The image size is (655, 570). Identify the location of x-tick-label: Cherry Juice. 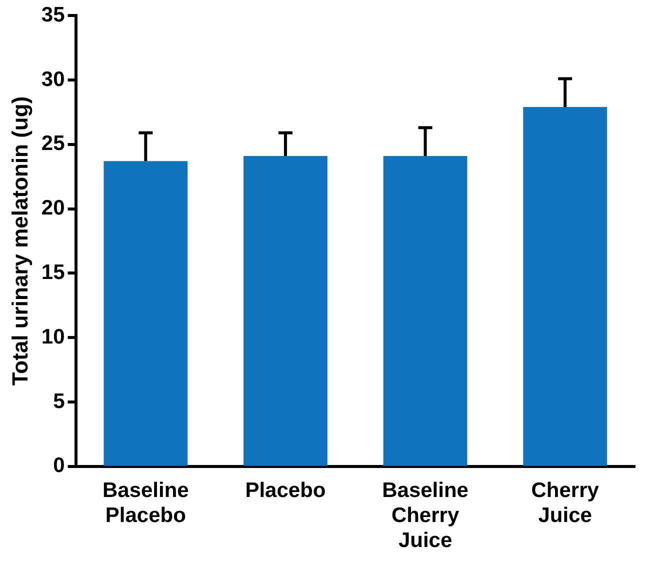
(565, 502).